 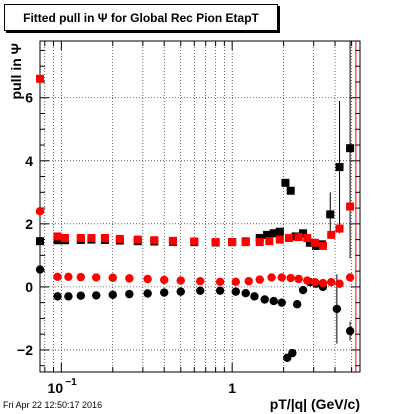 I want to click on y-axis-label: pull in Ψ, so click(x=16, y=71).